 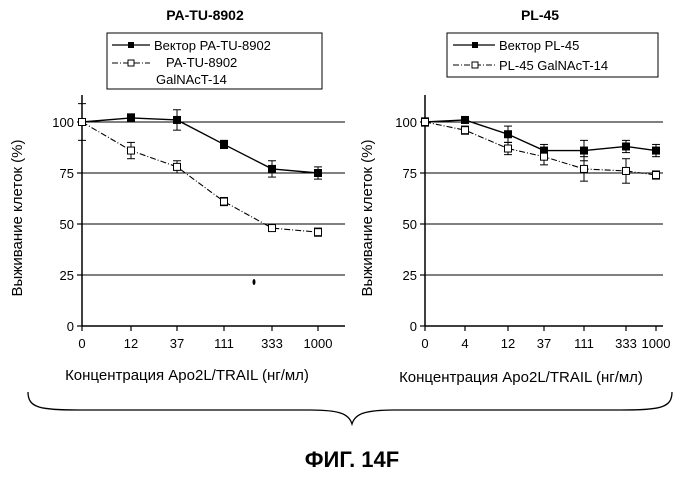 What do you see at coordinates (67, 275) in the screenshot?
I see `chart1-y-tick-label: 25` at bounding box center [67, 275].